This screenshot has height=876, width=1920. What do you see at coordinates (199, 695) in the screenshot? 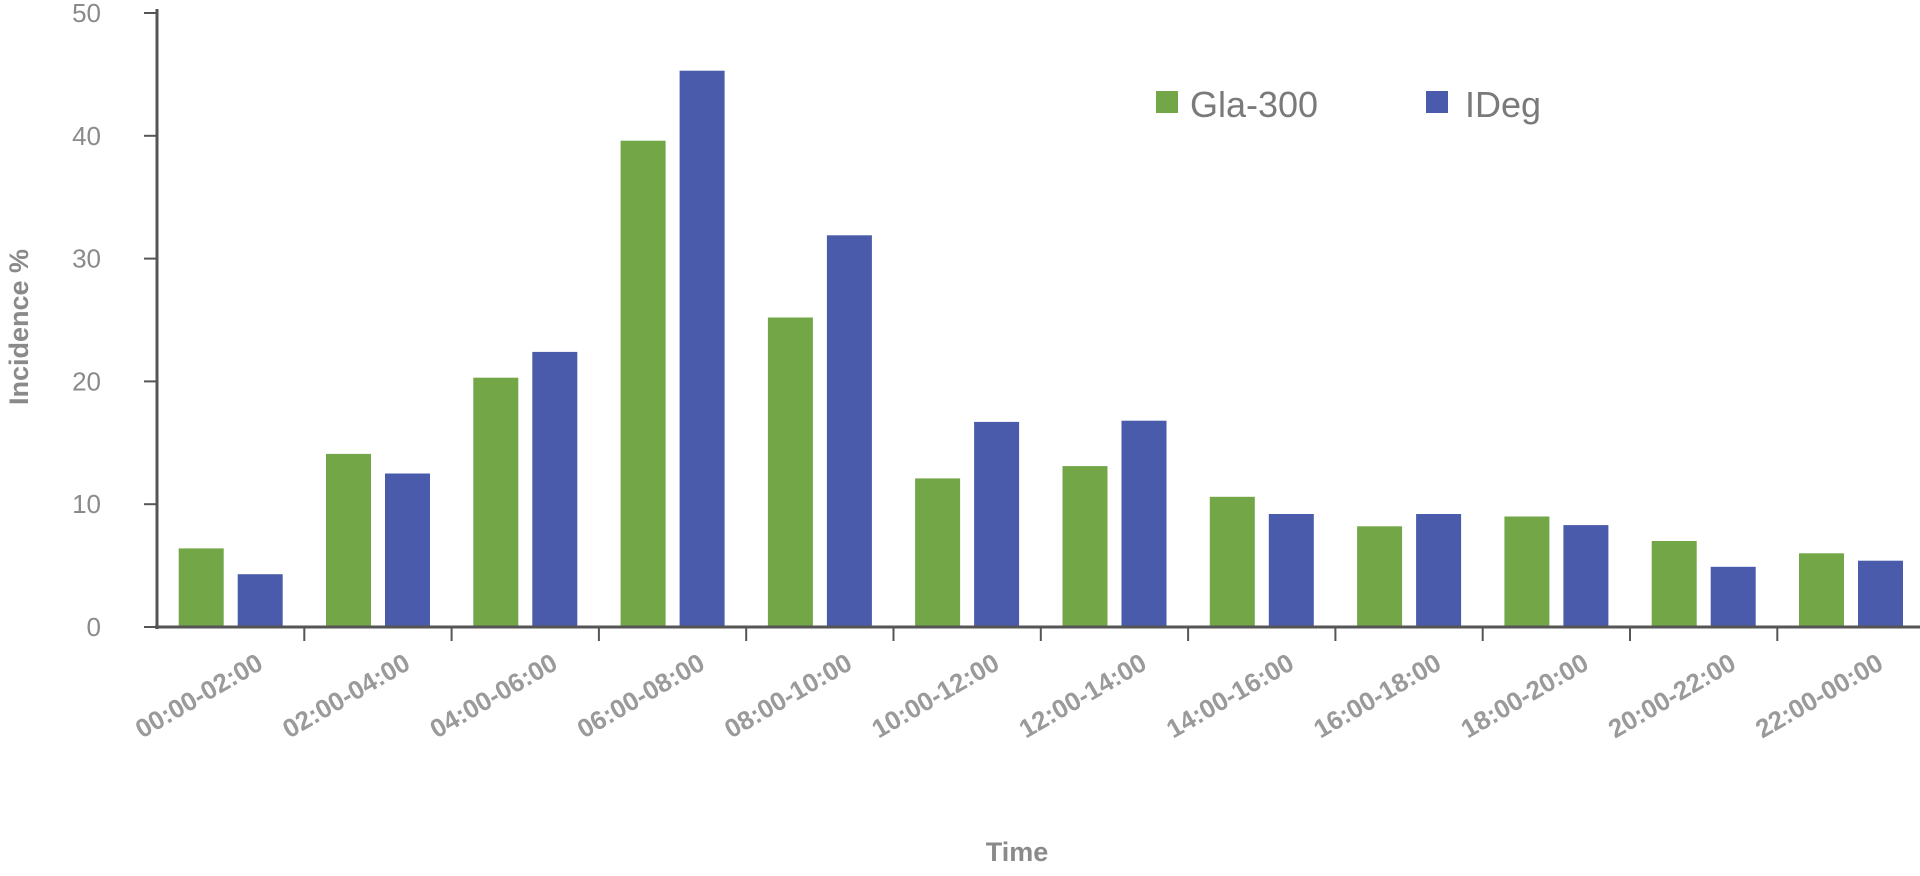
I see `x-tick-label: 00:00-02:00` at bounding box center [199, 695].